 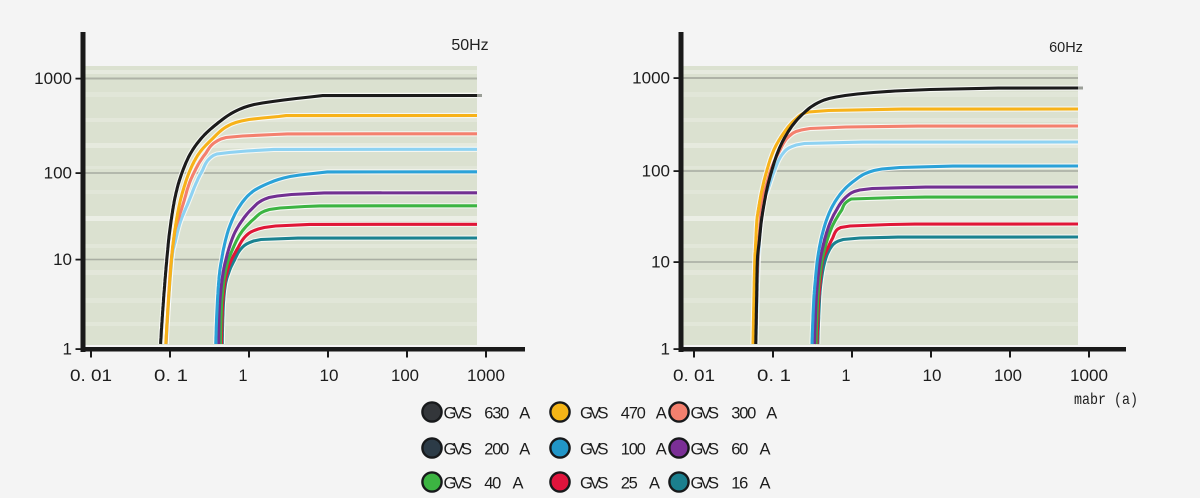 I want to click on svg-text: mabr (a), so click(x=1106, y=400).